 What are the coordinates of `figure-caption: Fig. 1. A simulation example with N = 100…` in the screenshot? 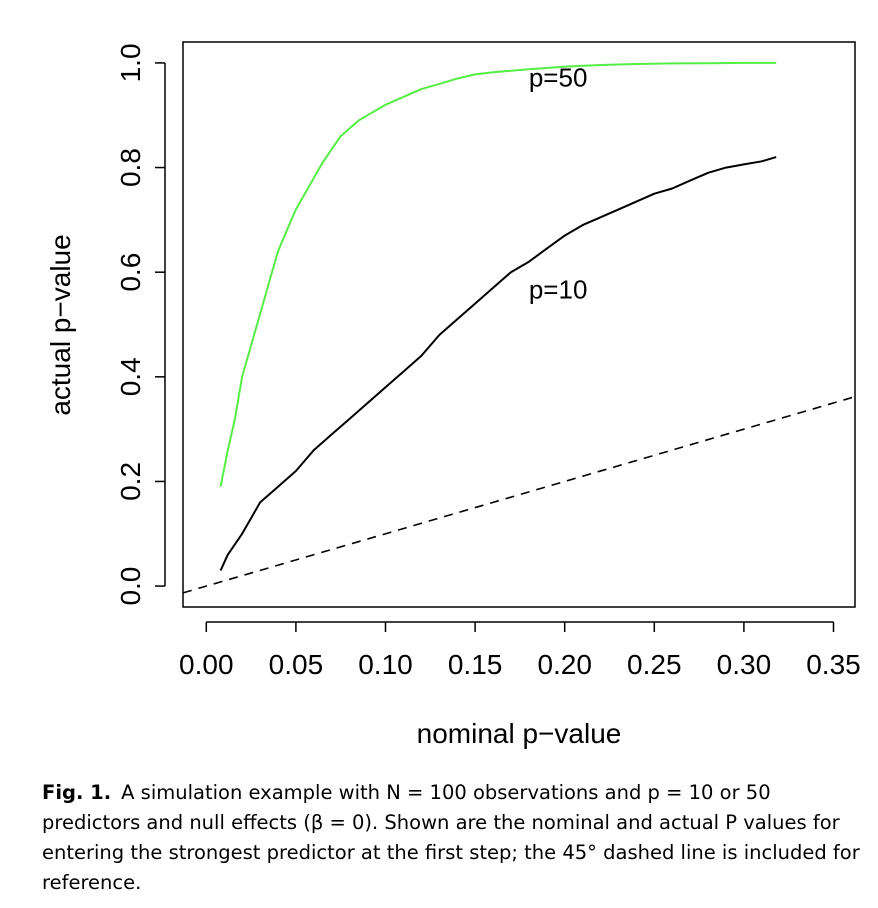 It's located at (452, 838).